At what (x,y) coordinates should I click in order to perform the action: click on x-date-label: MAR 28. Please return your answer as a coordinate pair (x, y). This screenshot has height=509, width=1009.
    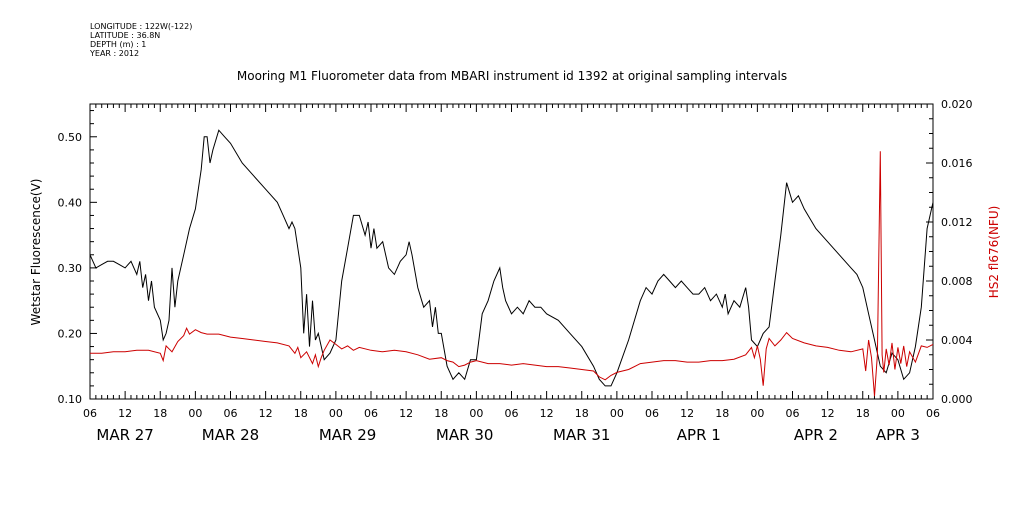
    Looking at the image, I should click on (230, 435).